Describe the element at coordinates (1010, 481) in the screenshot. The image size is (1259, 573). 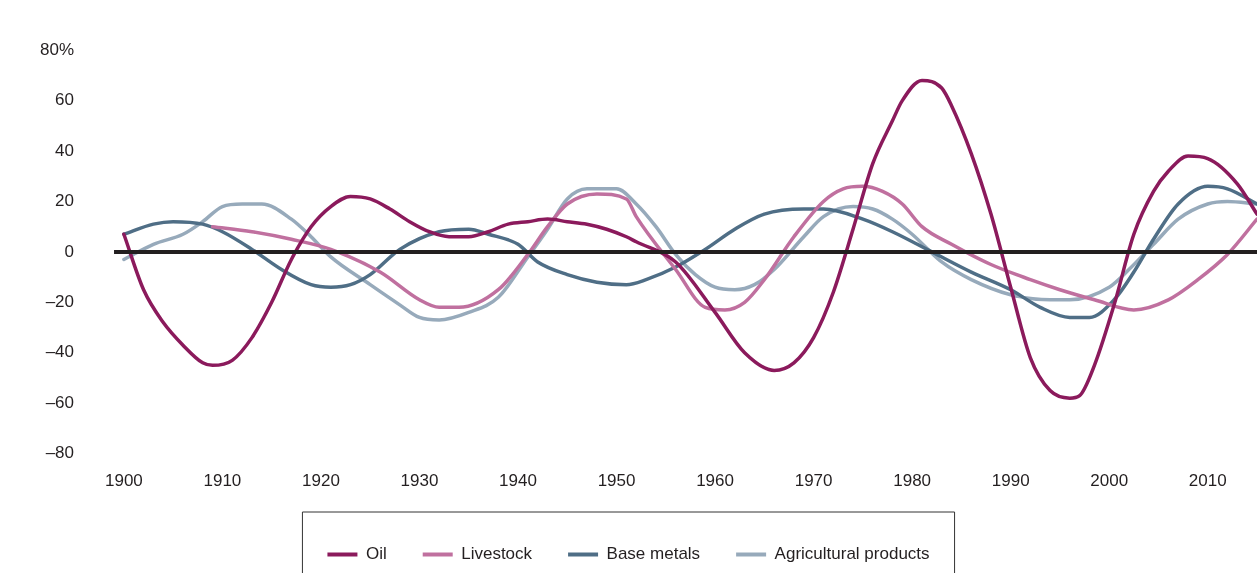
I see `x-tick-label: 1990` at that location.